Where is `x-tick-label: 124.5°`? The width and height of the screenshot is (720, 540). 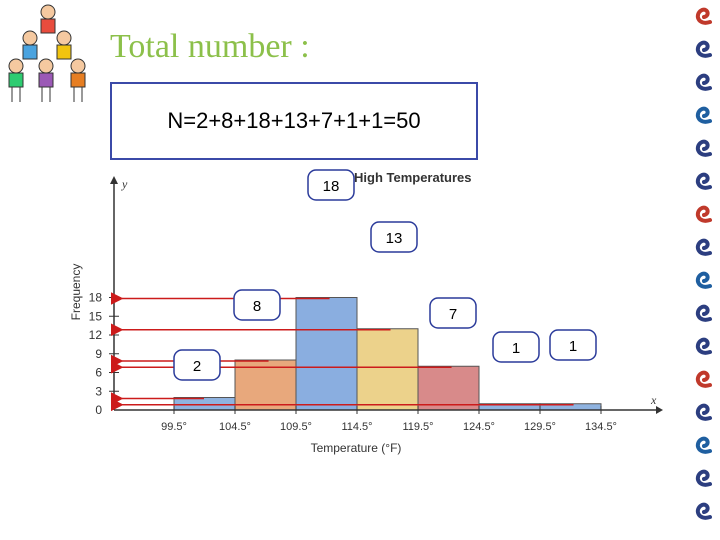 x-tick-label: 124.5° is located at coordinates (479, 427).